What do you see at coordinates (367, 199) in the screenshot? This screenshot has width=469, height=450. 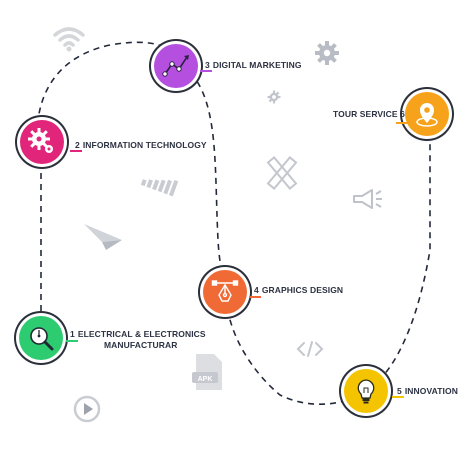 I see `megaphone-icon` at bounding box center [367, 199].